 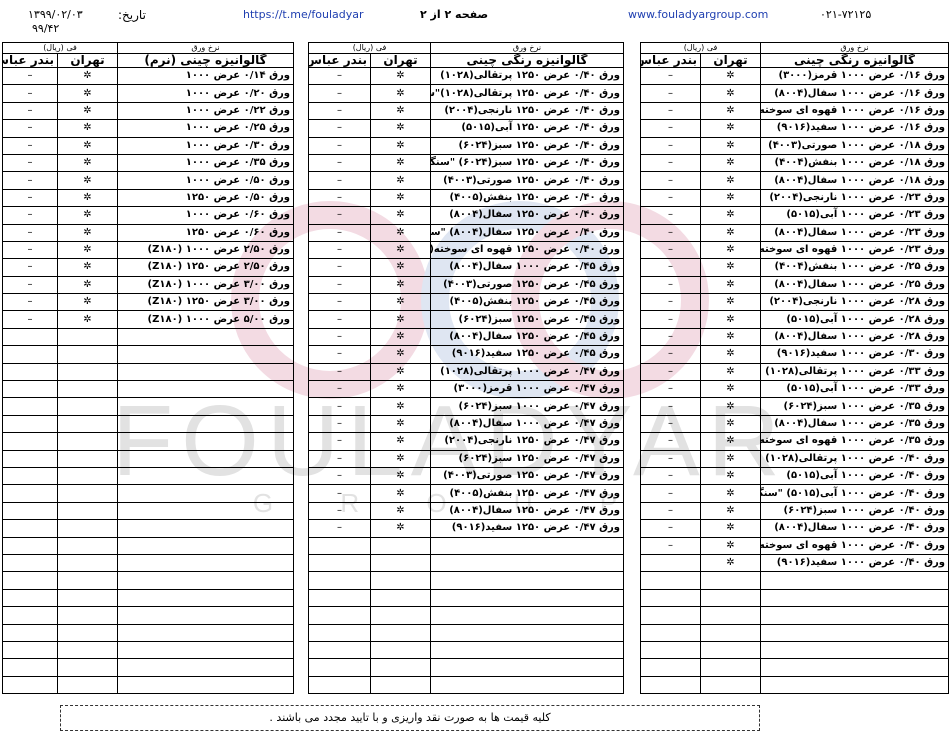 I want to click on product-name: ورق ۰/۴۷ عرض ۱۰۰۰ قرمز(۳۰۰۰), so click(x=527, y=389).